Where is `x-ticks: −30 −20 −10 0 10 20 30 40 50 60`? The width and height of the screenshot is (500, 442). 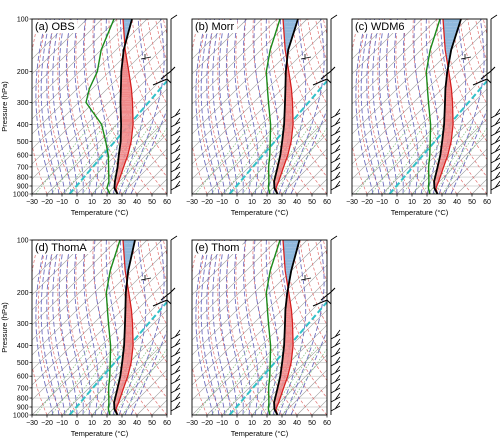
x-ticks: −30 −20 −10 0 10 20 30 40 50 60 is located at coordinates (98, 200).